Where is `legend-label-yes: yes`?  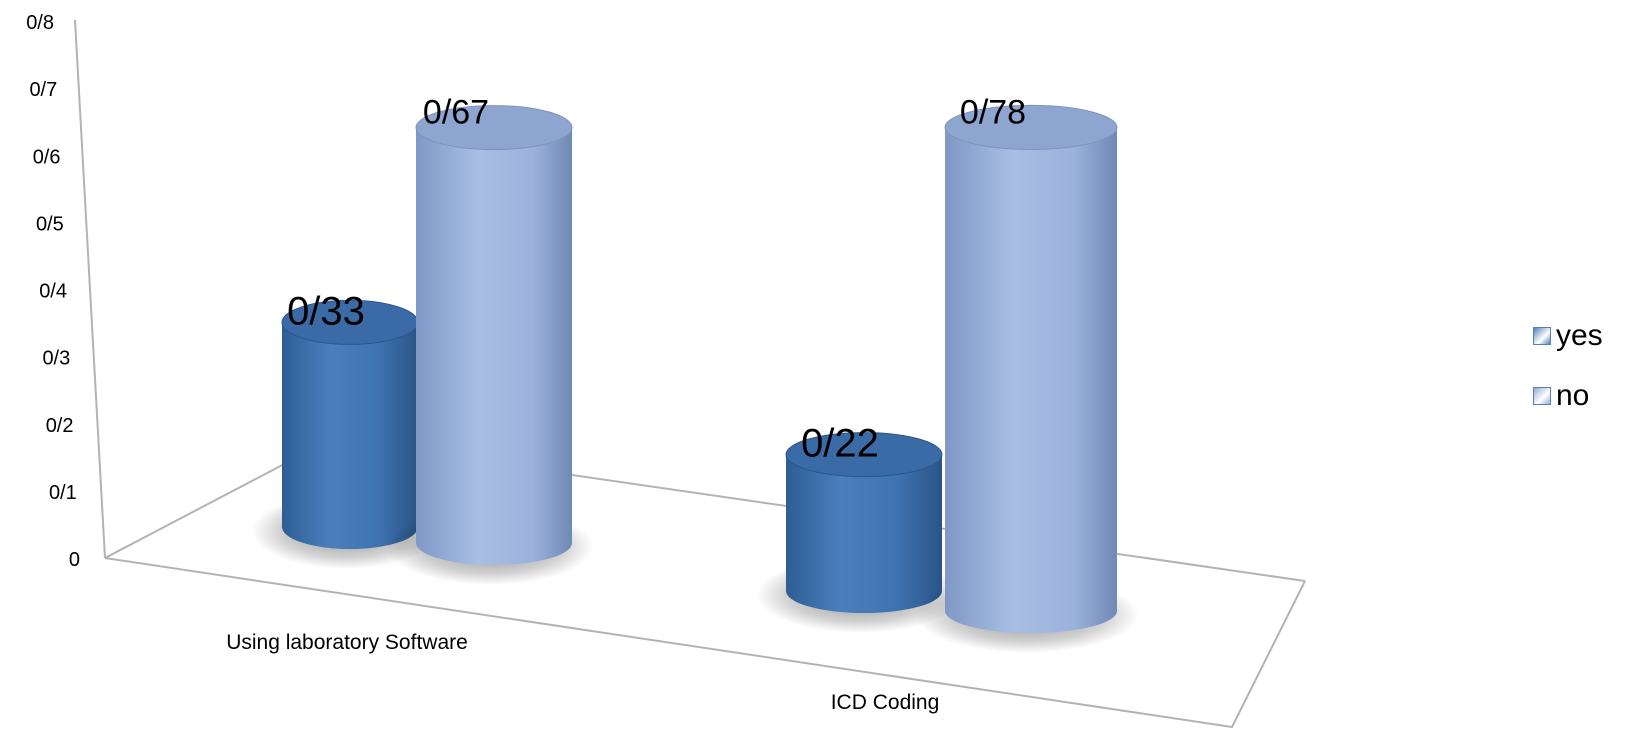 legend-label-yes: yes is located at coordinates (1579, 335).